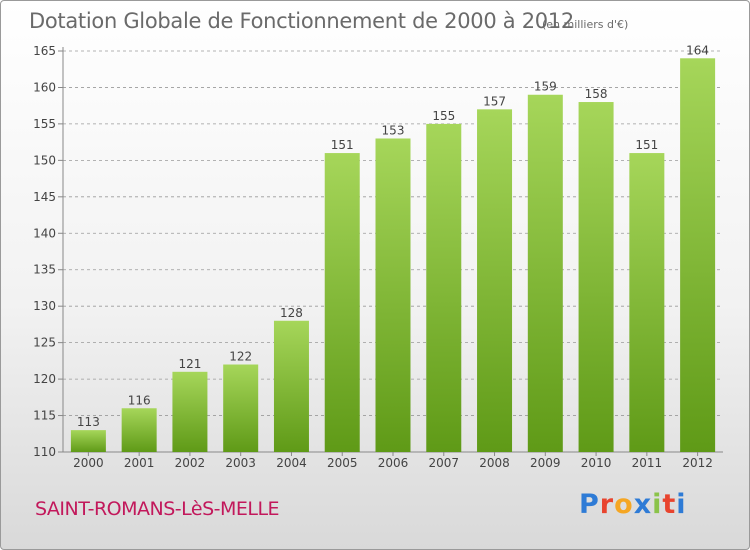 This screenshot has width=750, height=550. I want to click on commune-name: SAINT-ROMANS-LèS-MELLE, so click(157, 509).